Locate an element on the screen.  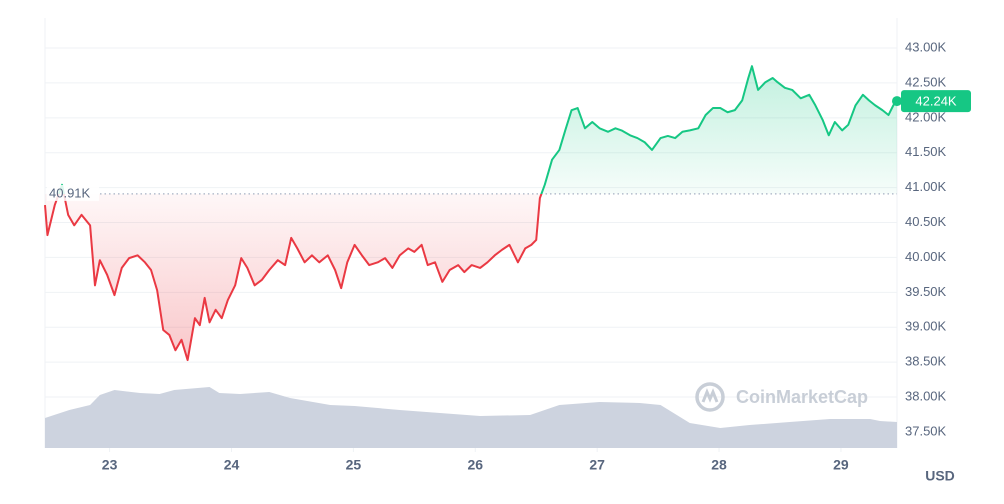
volume-layer is located at coordinates (471, 417).